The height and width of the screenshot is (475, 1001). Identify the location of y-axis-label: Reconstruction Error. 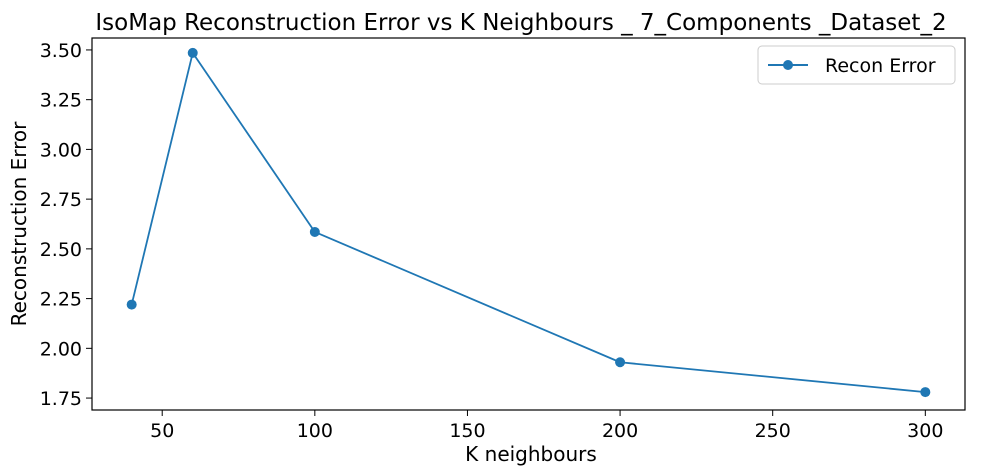
(19, 224).